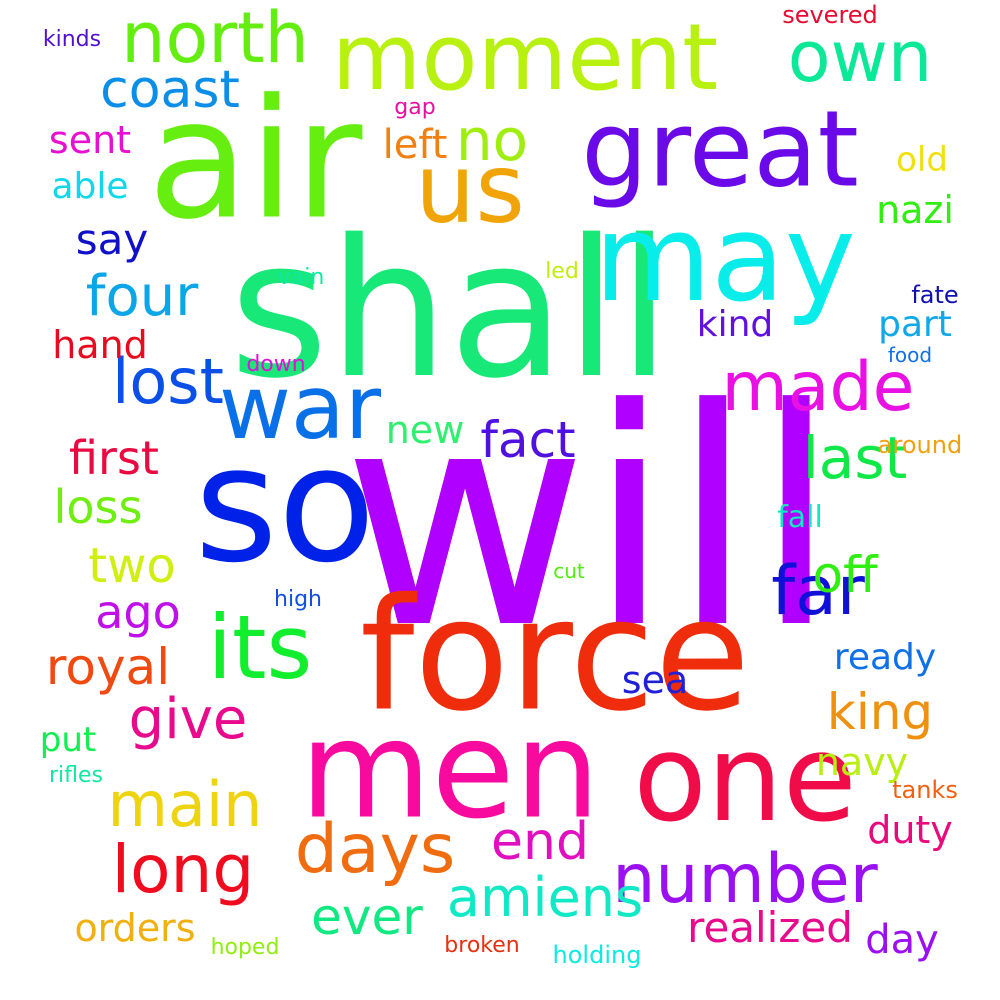  I want to click on word-four: four, so click(142, 296).